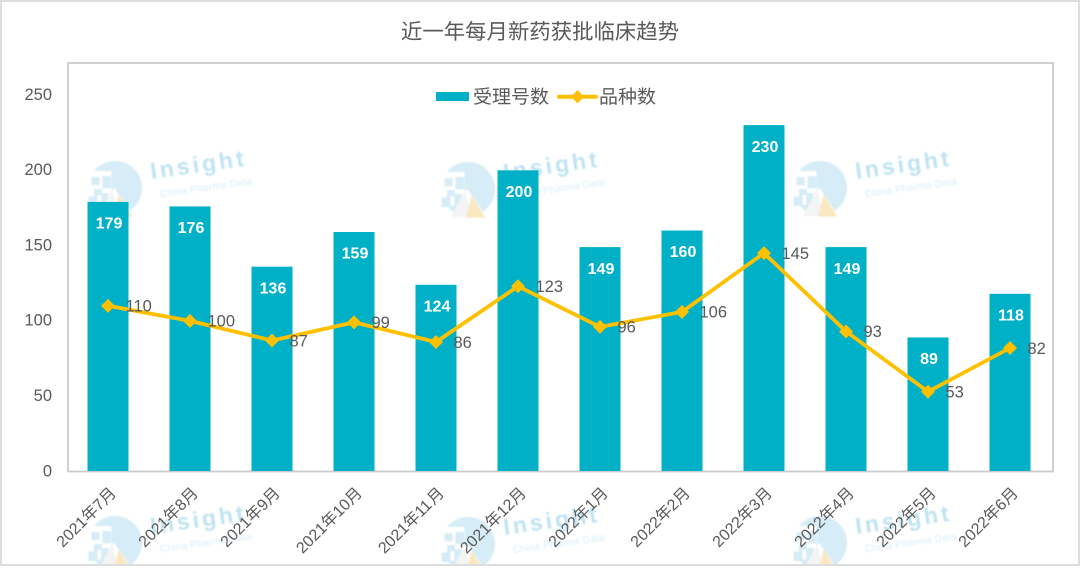 This screenshot has width=1080, height=571. Describe the element at coordinates (627, 328) in the screenshot. I see `svg-text: 96` at that location.